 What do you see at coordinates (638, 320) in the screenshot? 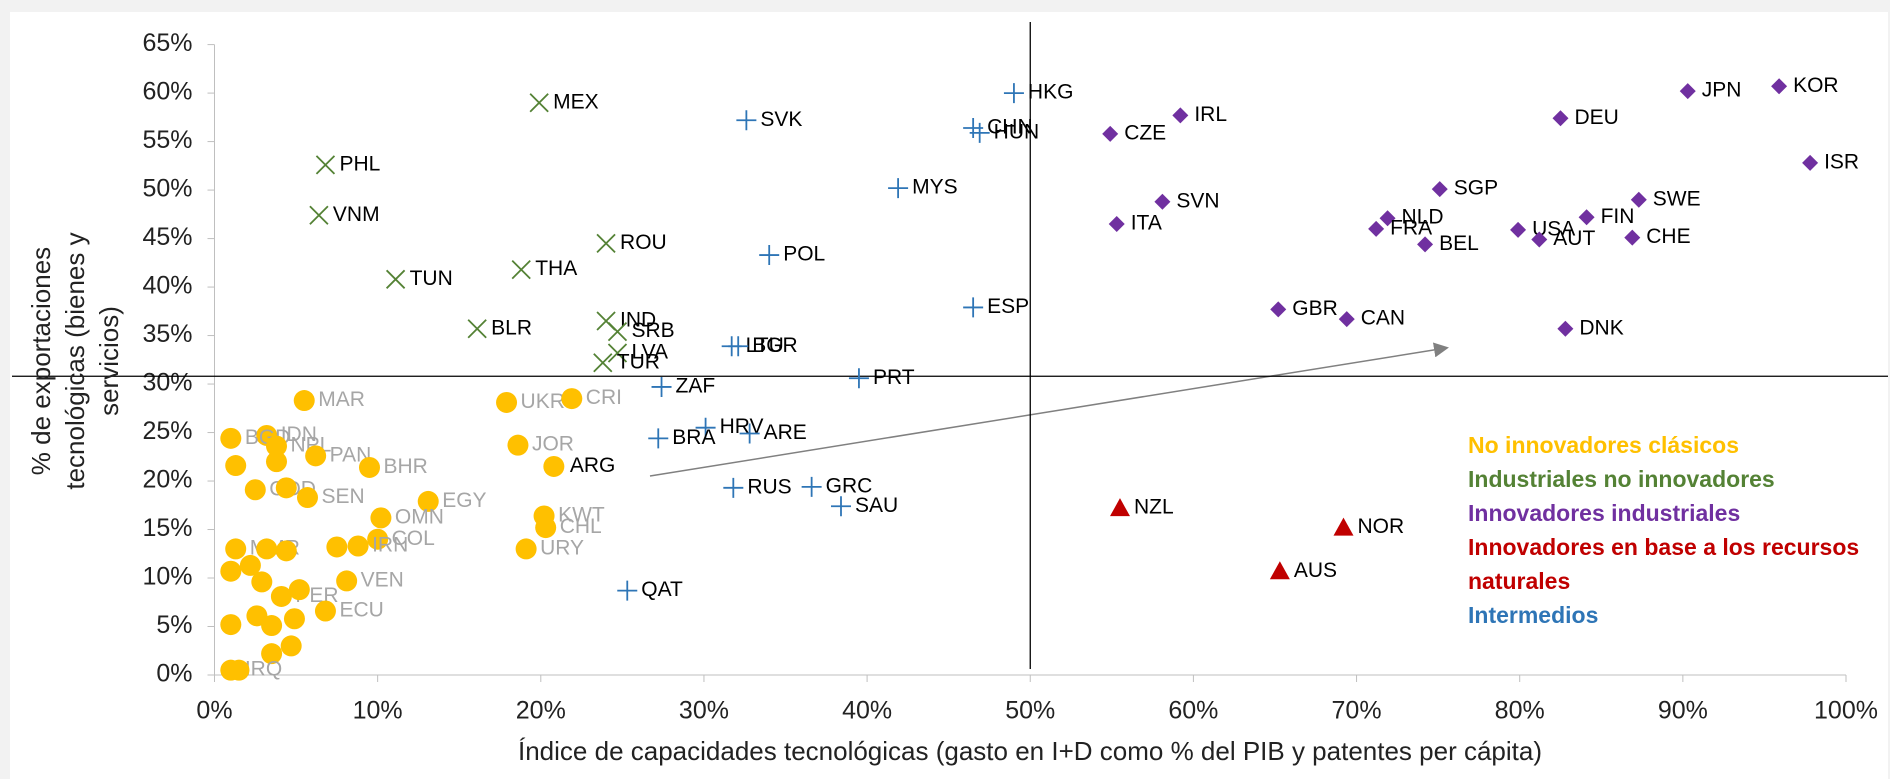
I see `point-label: IND` at bounding box center [638, 320].